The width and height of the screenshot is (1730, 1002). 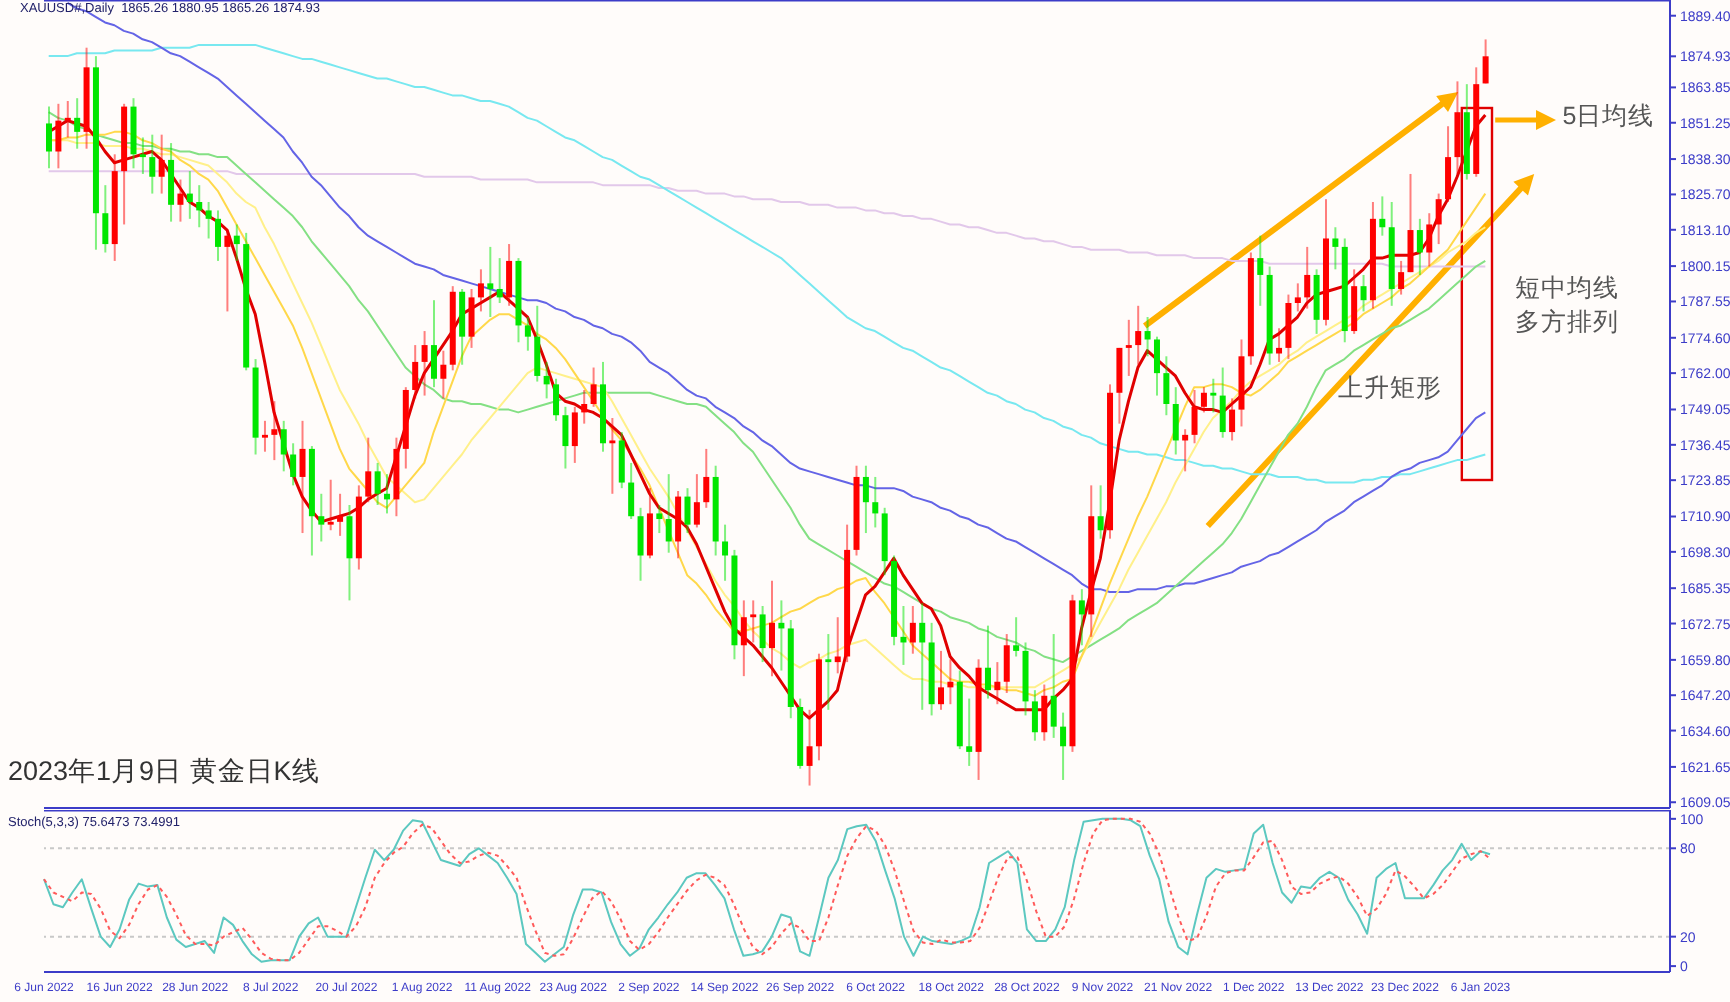 I want to click on annotation: 上升矩形, so click(x=1390, y=389).